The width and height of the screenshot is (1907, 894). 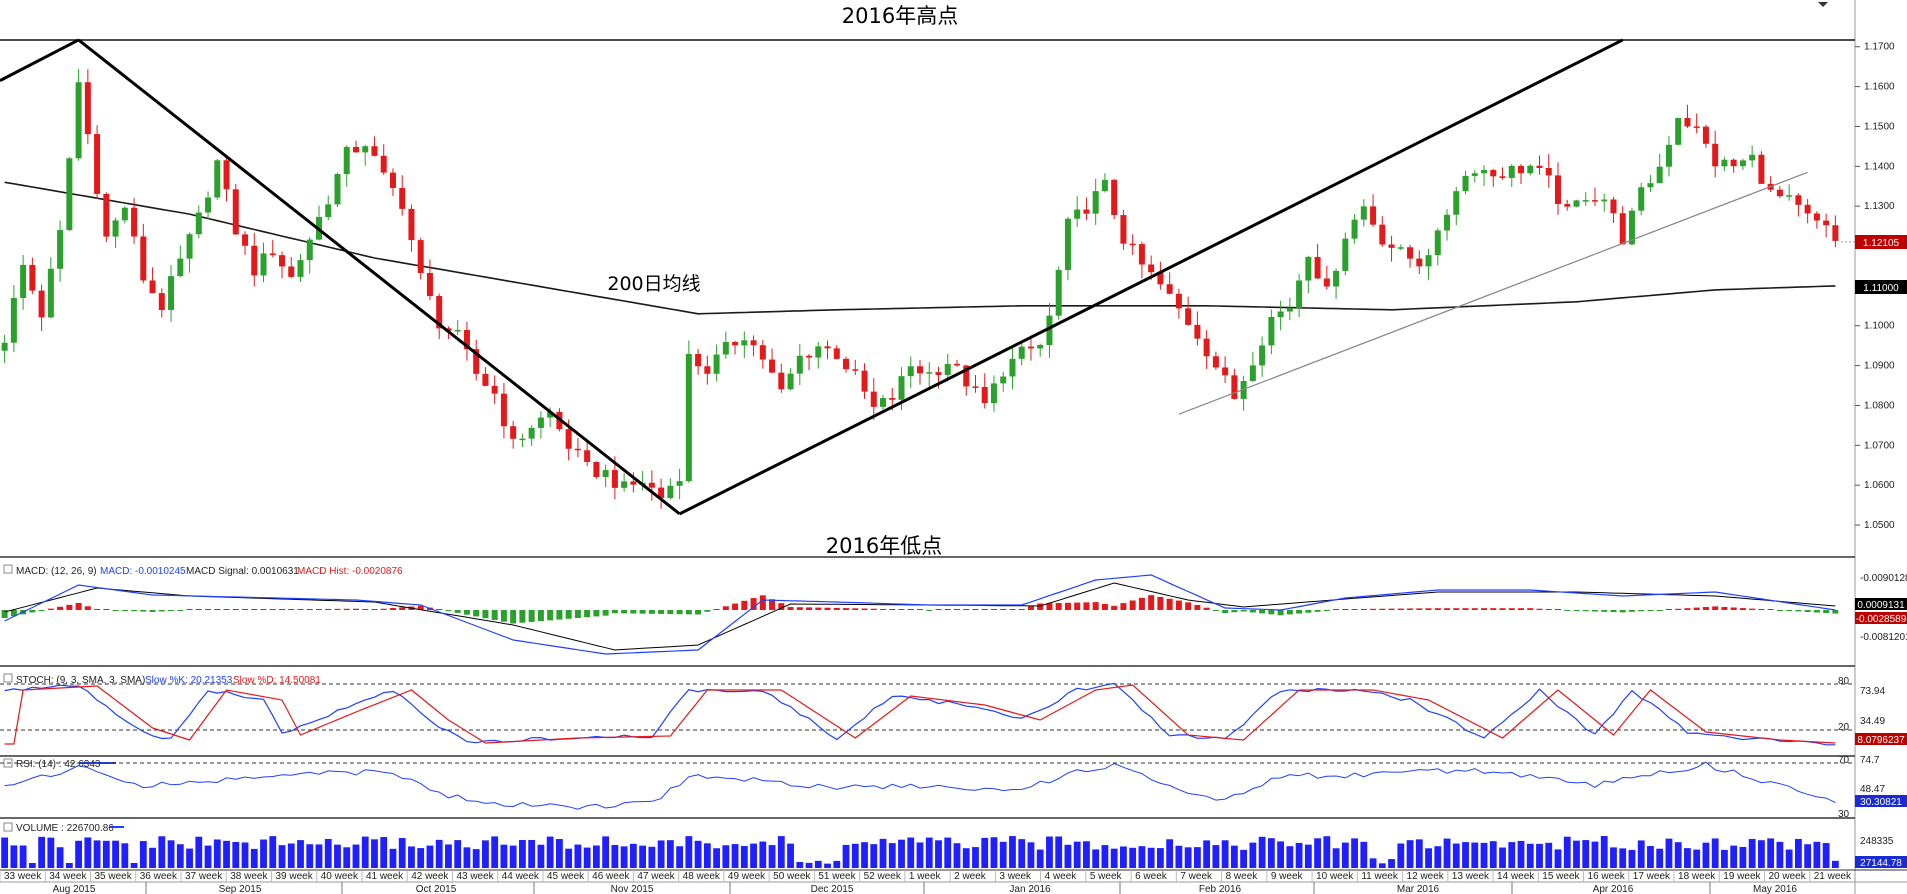 I want to click on month-label: Nov 2015, so click(x=632, y=889).